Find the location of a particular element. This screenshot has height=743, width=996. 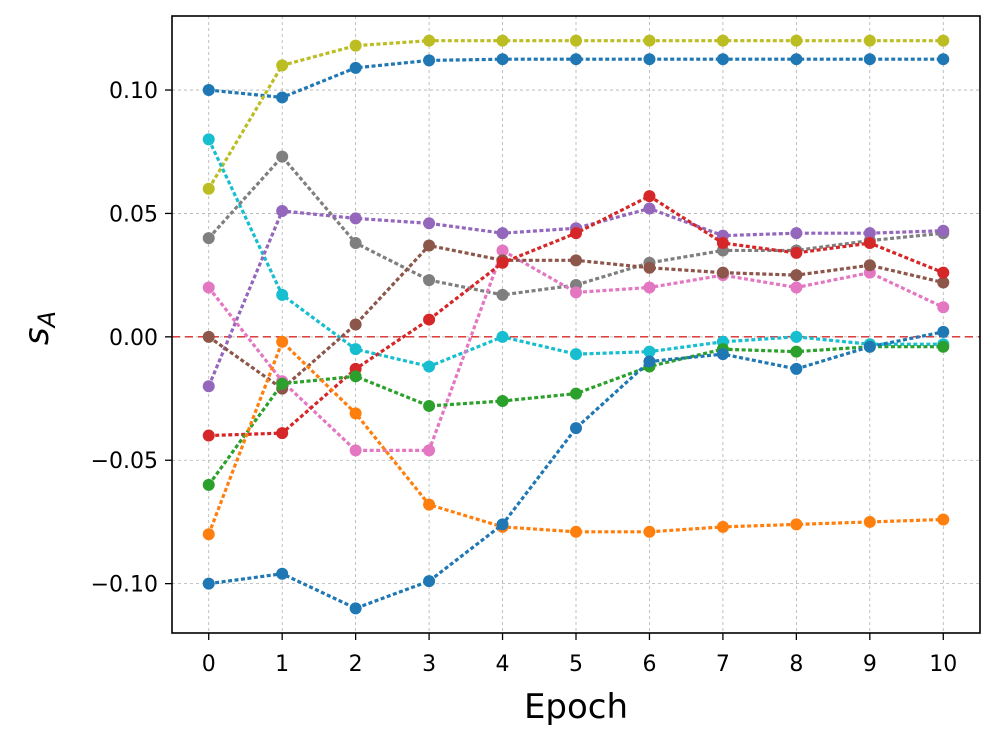

x-axis-ticks: 0 1 2 3 4 5 6 7 8 9 10 is located at coordinates (579, 655).